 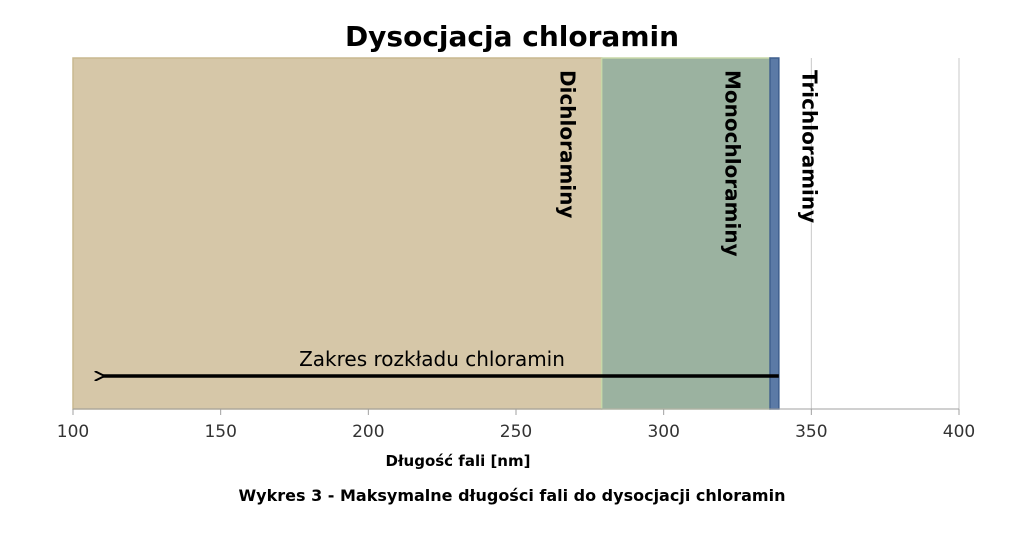 I want to click on region-trichloraminy, so click(x=774, y=233).